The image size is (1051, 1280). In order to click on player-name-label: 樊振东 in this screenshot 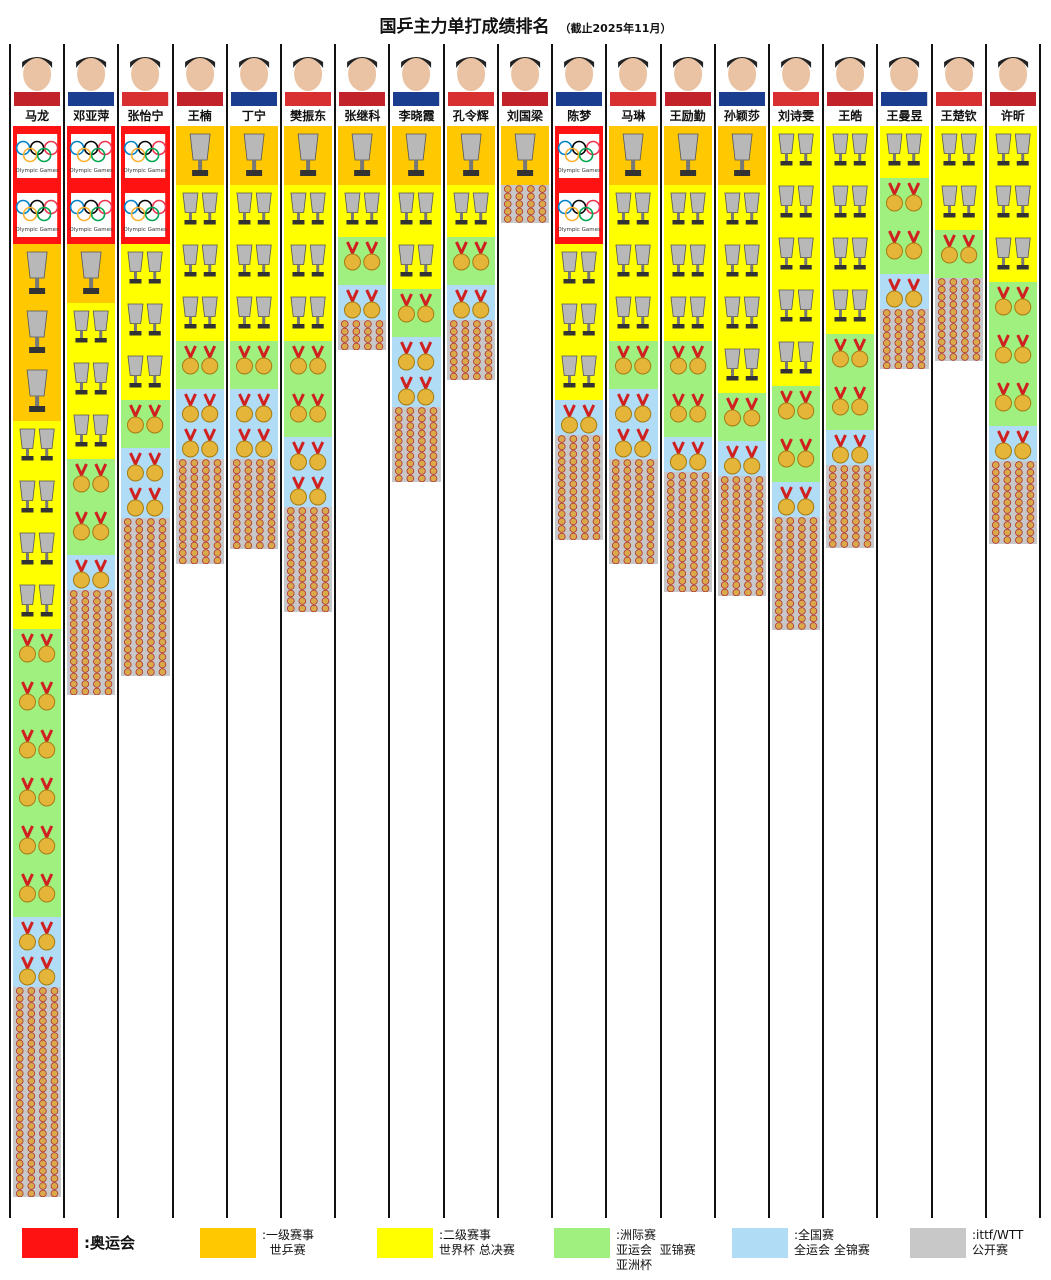, I will do `click(308, 116)`.